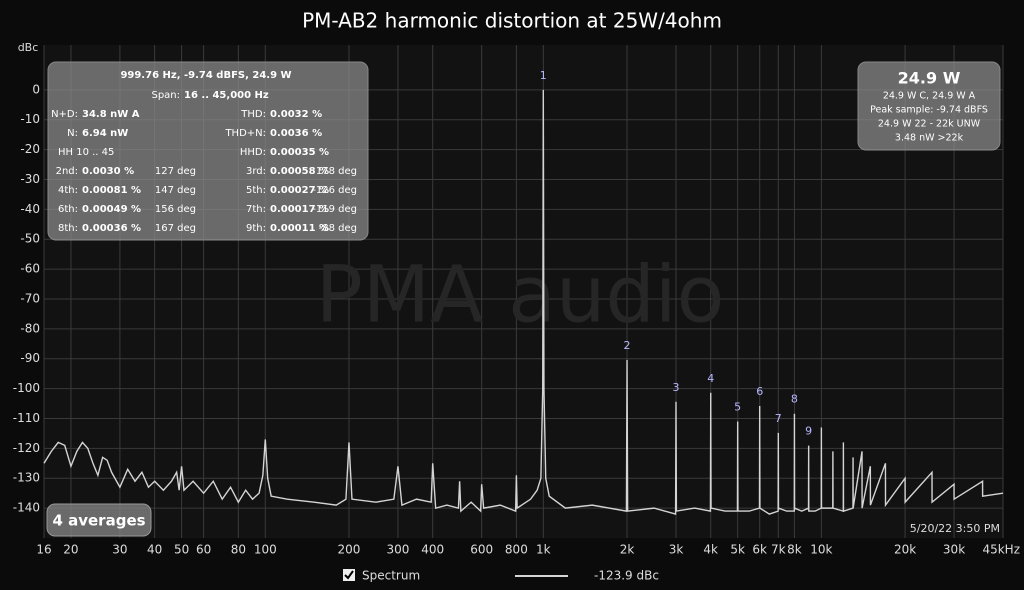 This screenshot has width=1024, height=590. I want to click on legend-label: Spectrum, so click(391, 576).